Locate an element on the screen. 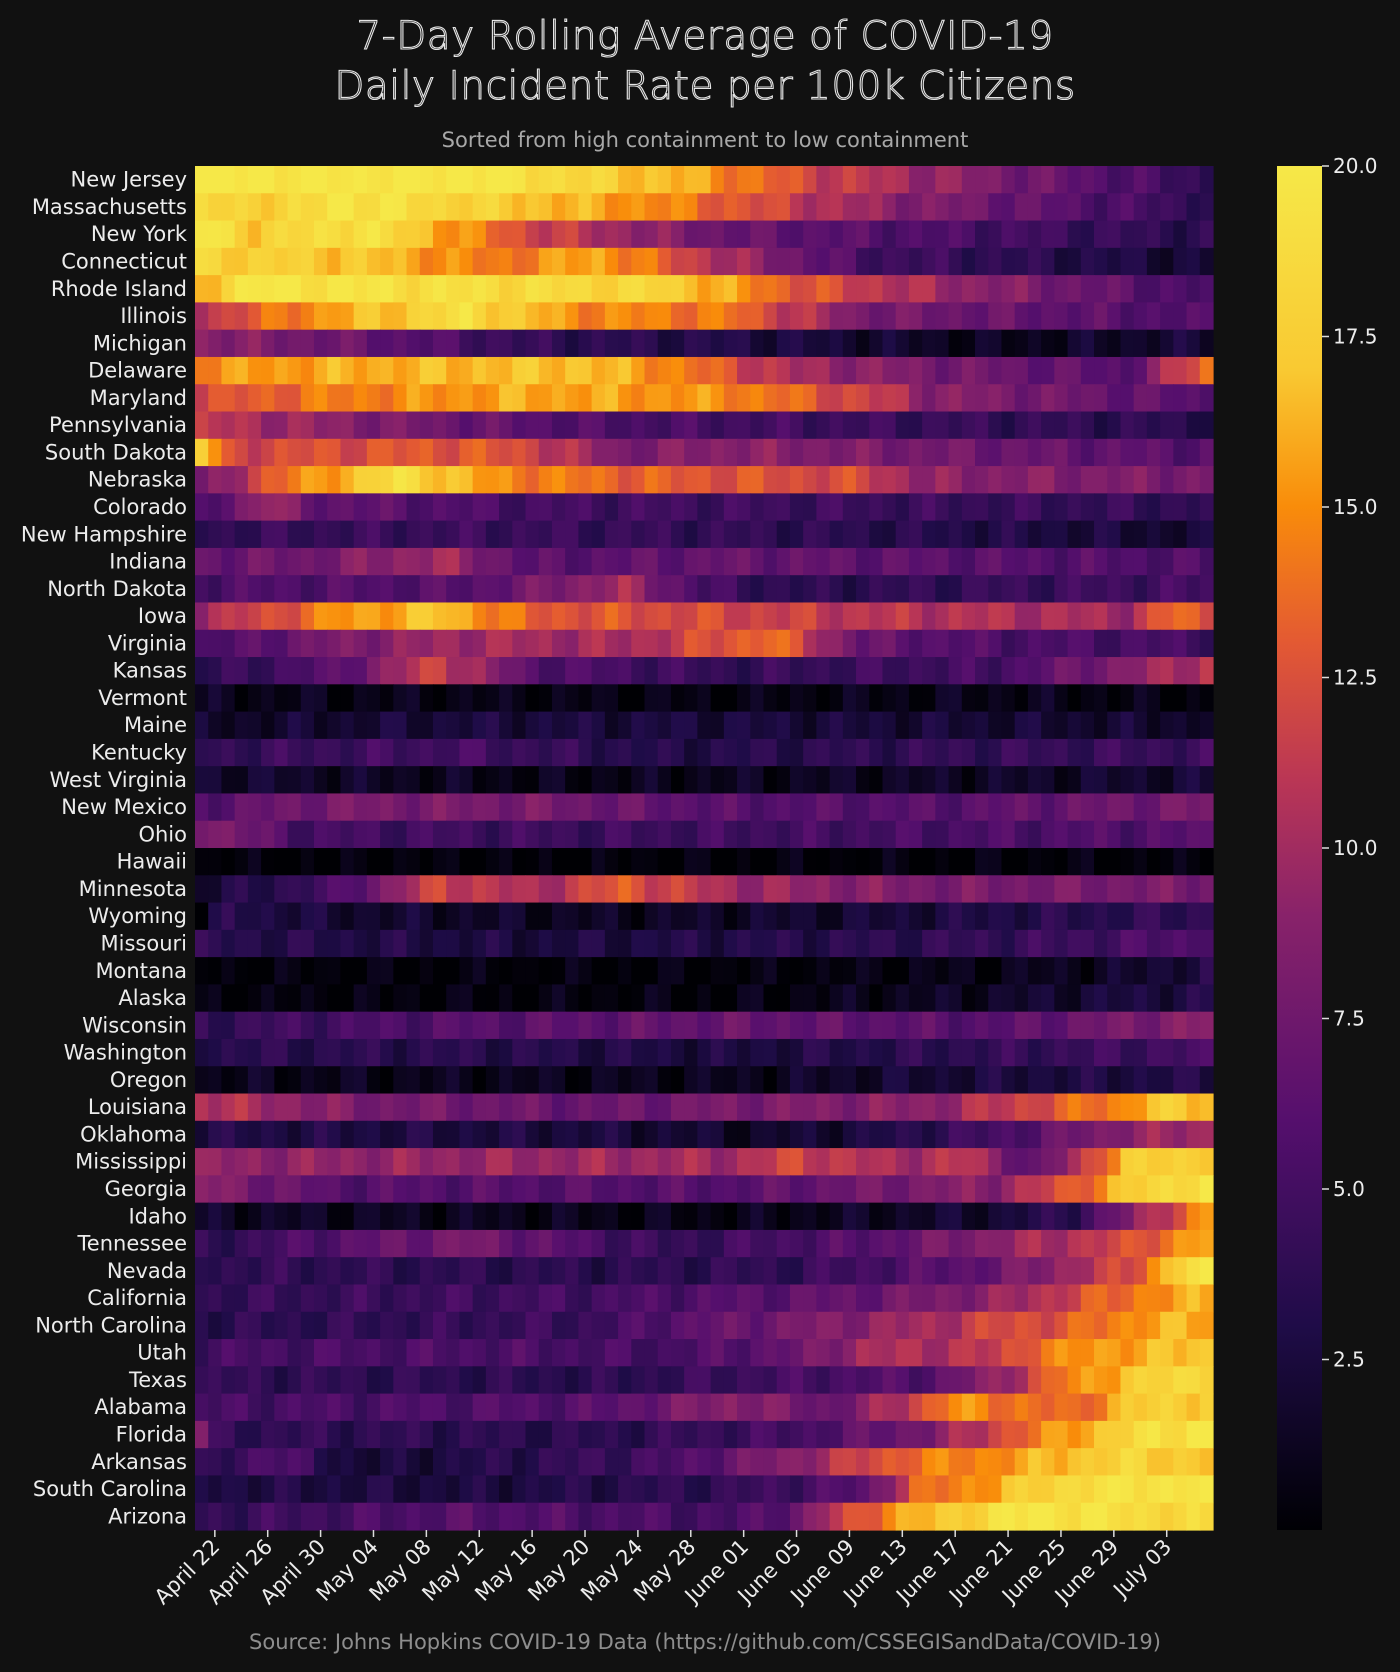 Image resolution: width=1400 pixels, height=1672 pixels. state-label: Minnesota is located at coordinates (133, 889).